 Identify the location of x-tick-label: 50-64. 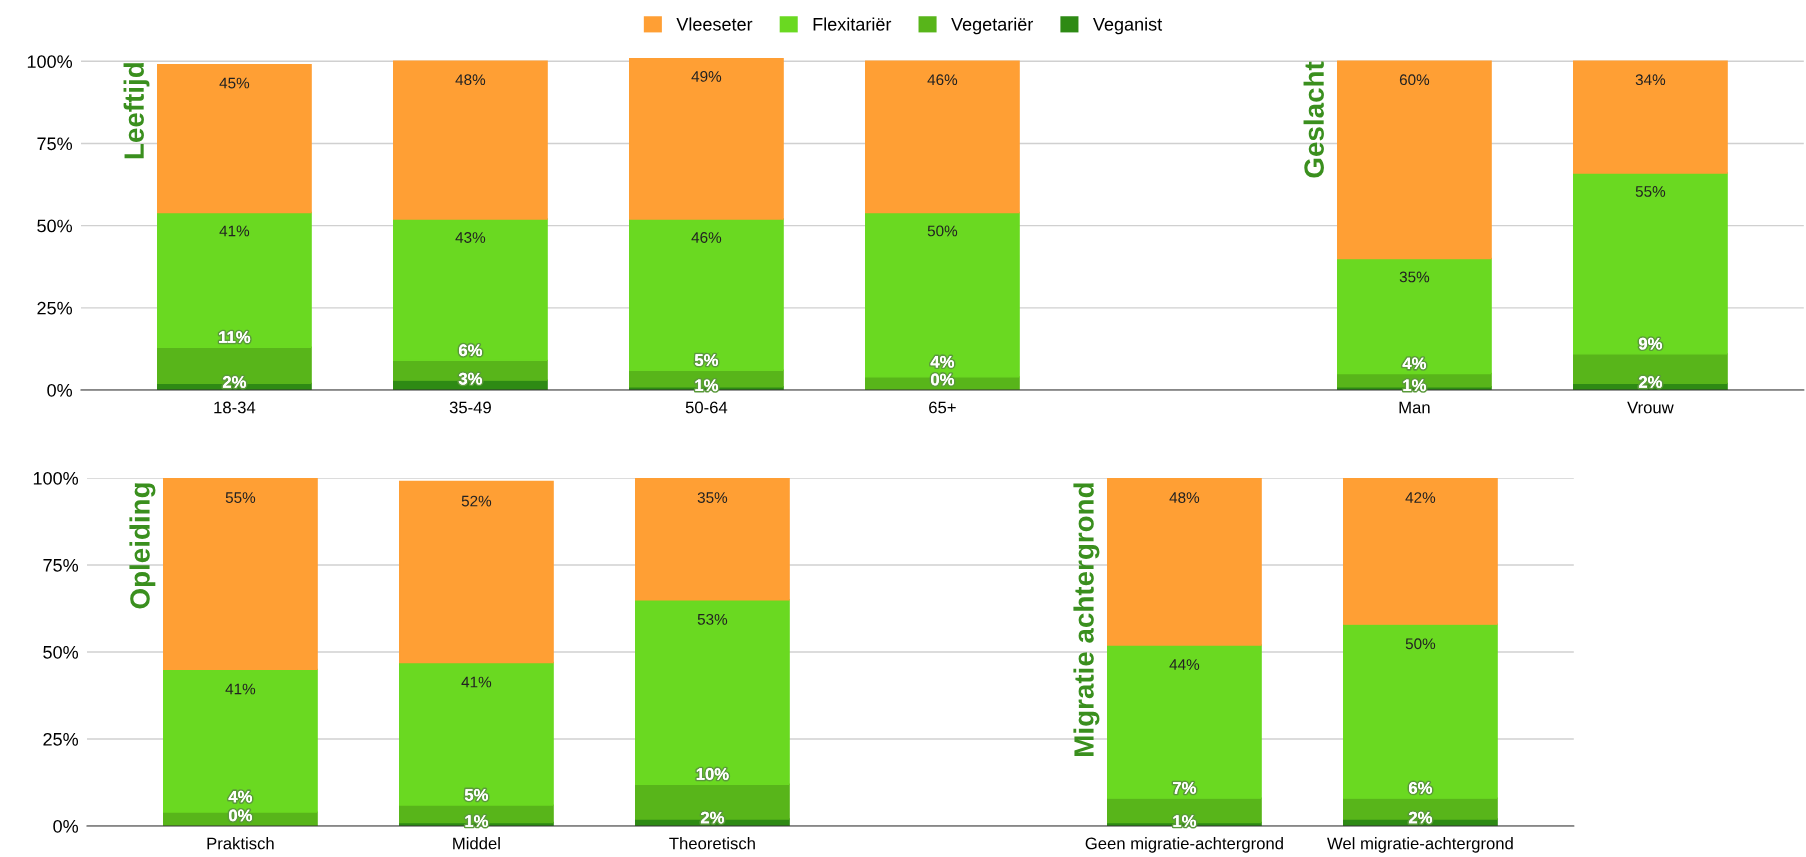
(706, 407).